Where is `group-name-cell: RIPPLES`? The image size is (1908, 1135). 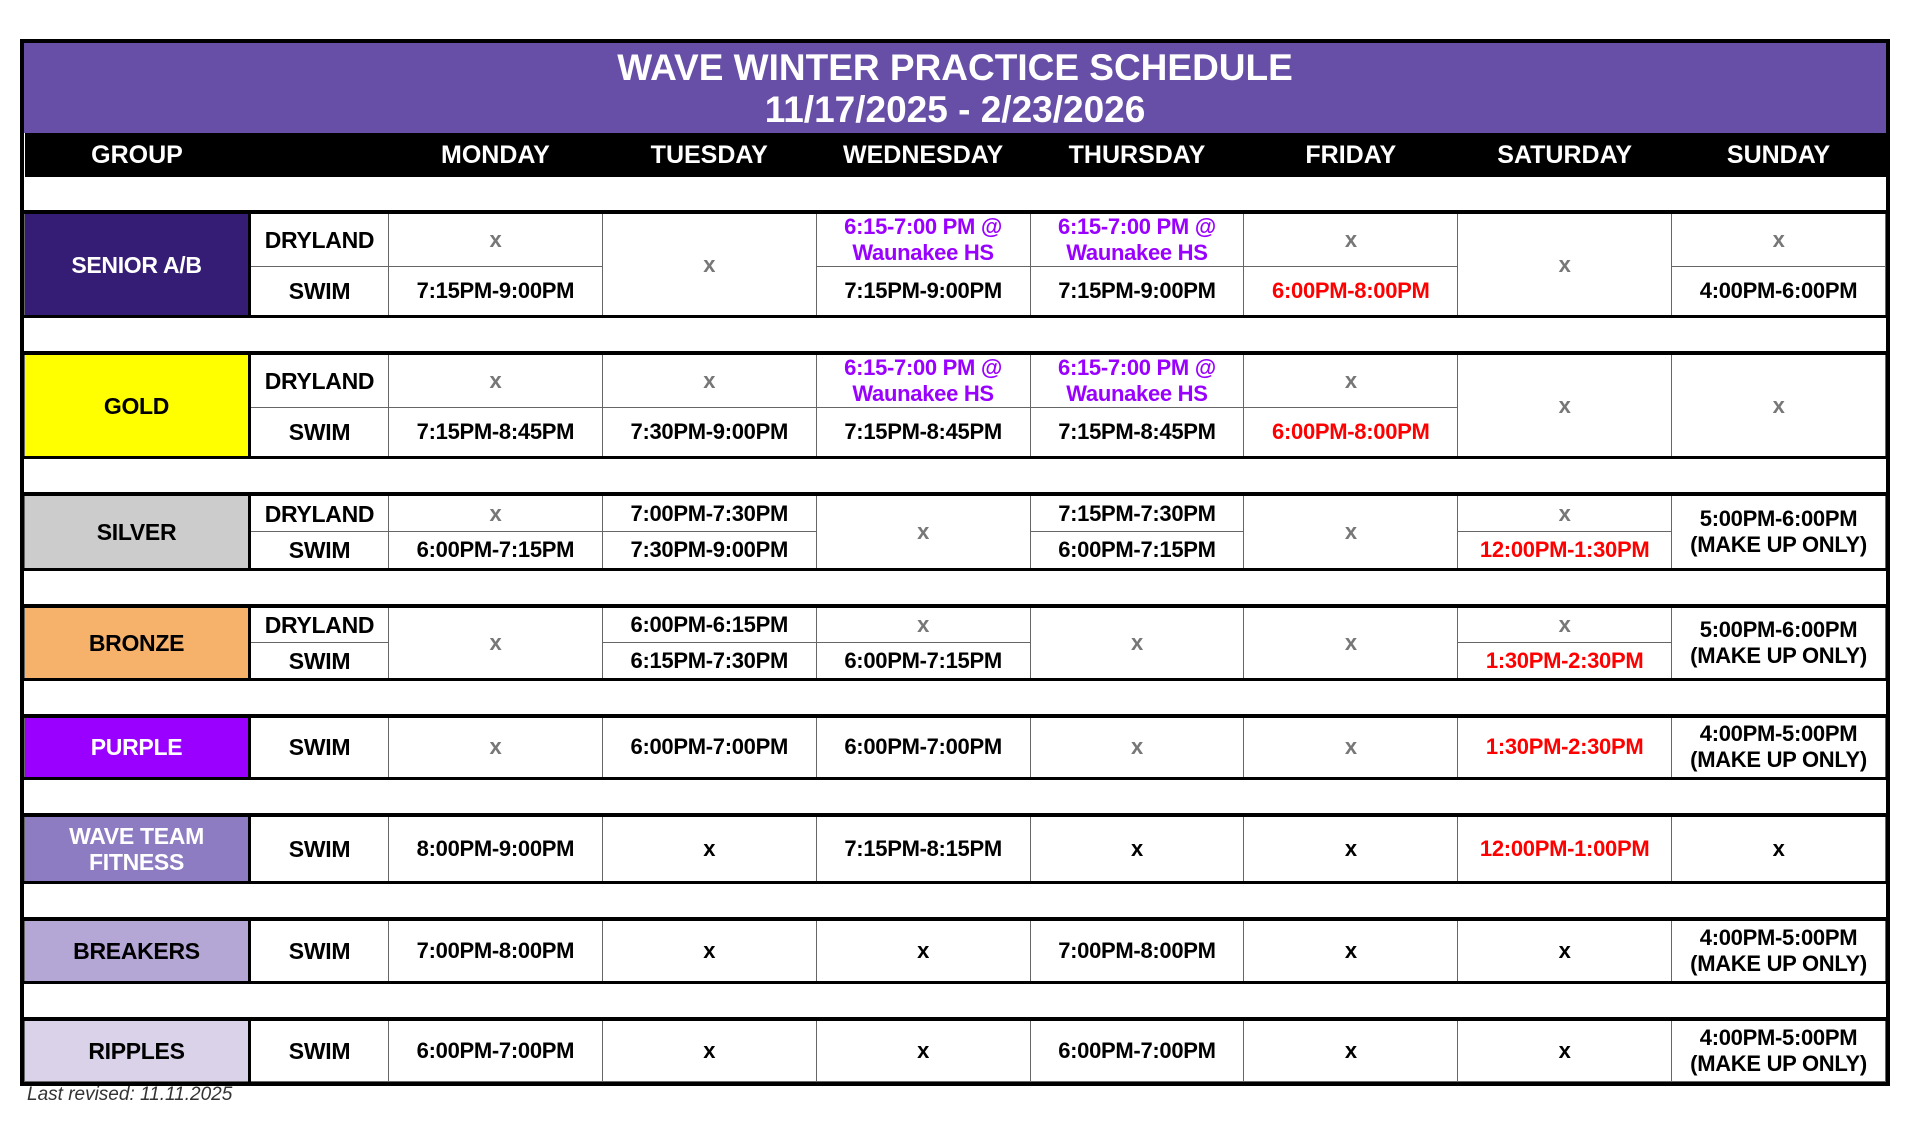
group-name-cell: RIPPLES is located at coordinates (137, 1050).